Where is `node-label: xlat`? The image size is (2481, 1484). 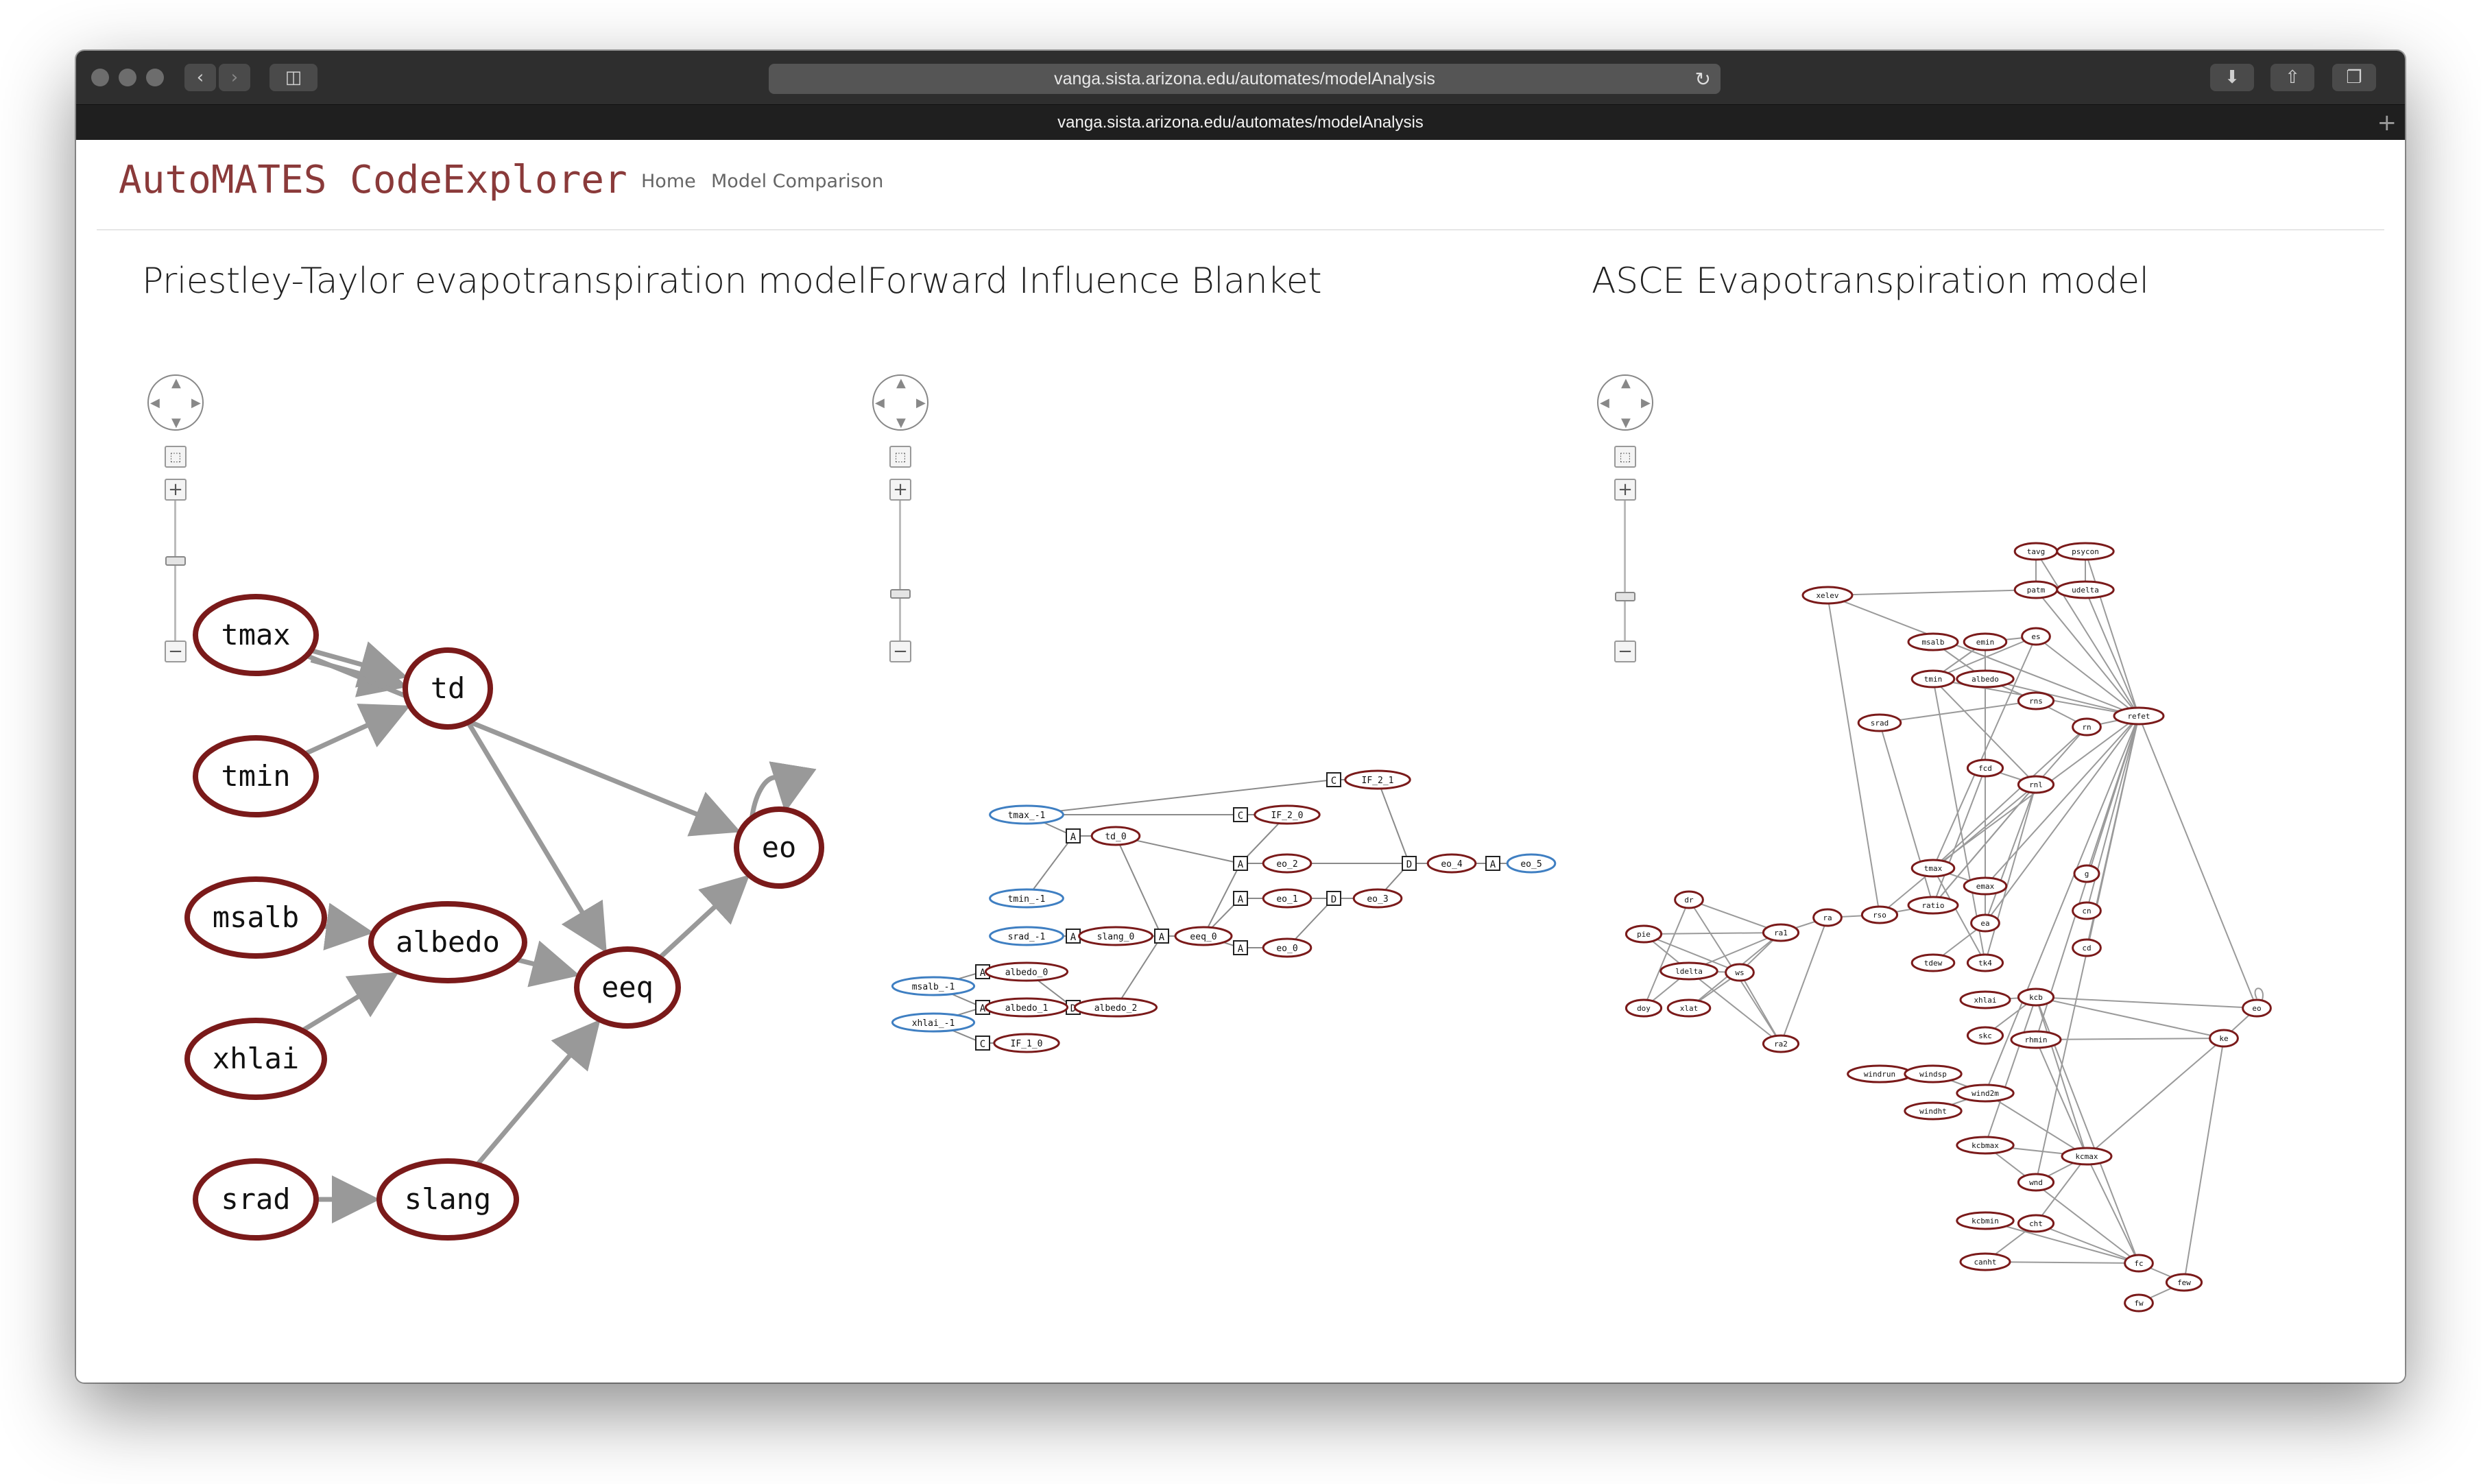 node-label: xlat is located at coordinates (1689, 1008).